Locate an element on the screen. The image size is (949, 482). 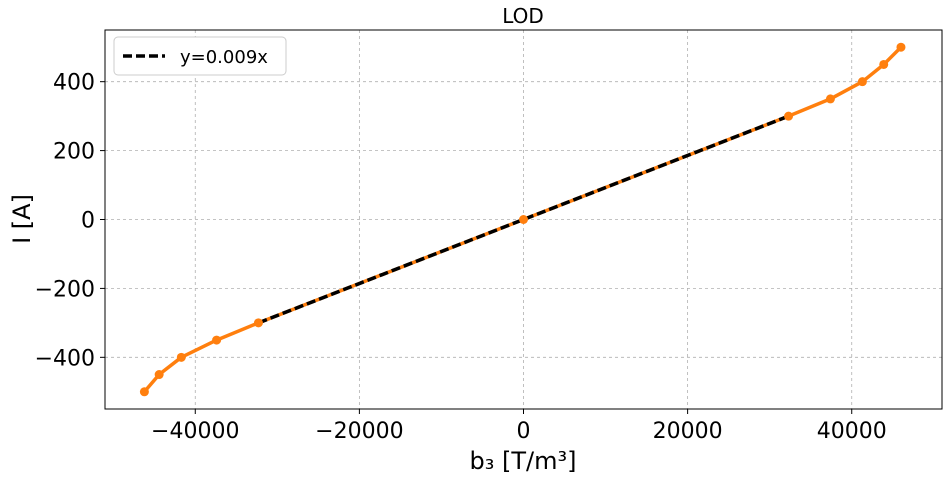
y-tick-label: −200 is located at coordinates (65, 289).